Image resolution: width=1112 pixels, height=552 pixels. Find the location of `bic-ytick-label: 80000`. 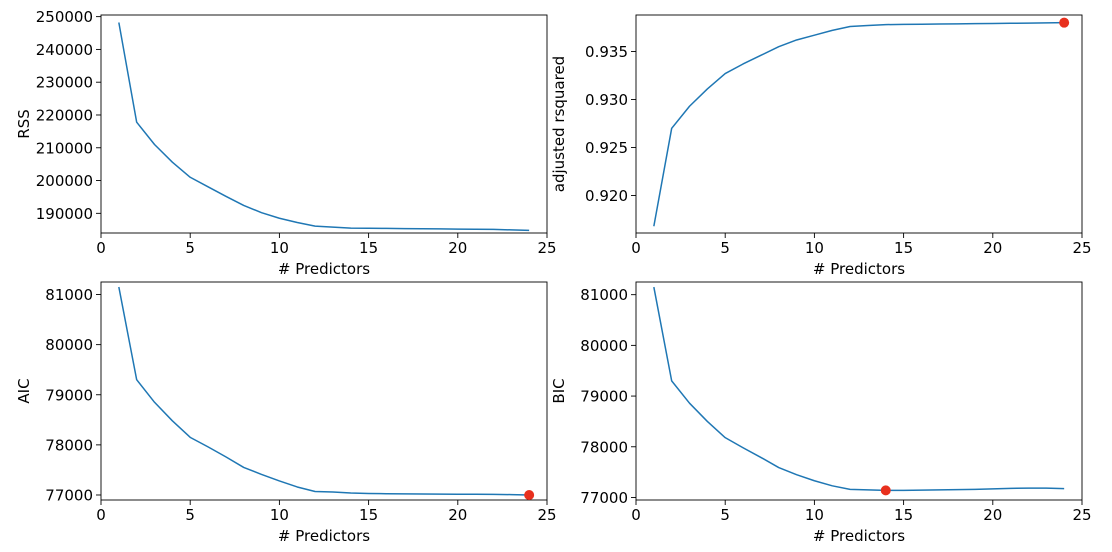

bic-ytick-label: 80000 is located at coordinates (604, 346).